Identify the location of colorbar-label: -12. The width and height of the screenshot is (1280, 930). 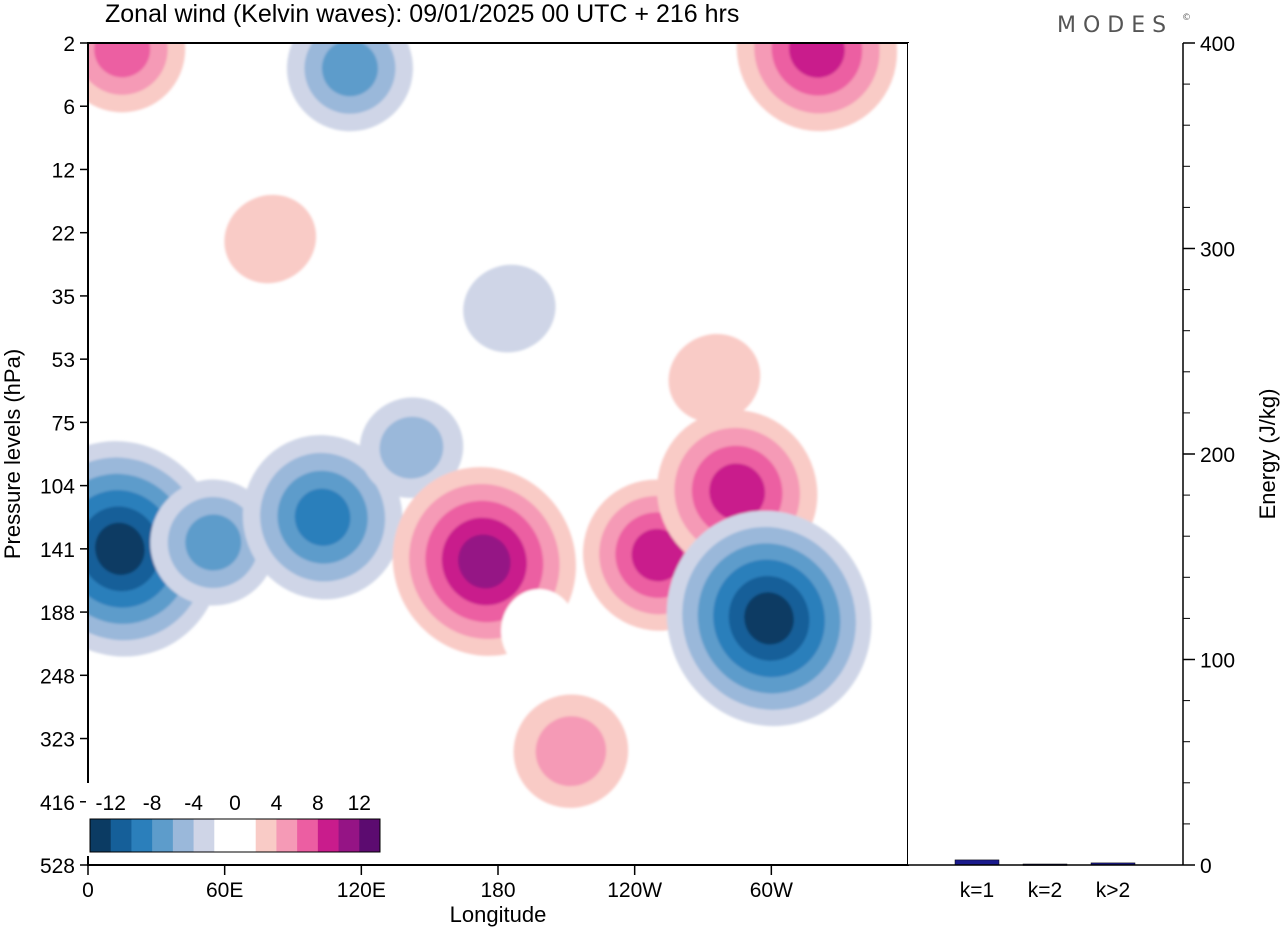
(111, 803).